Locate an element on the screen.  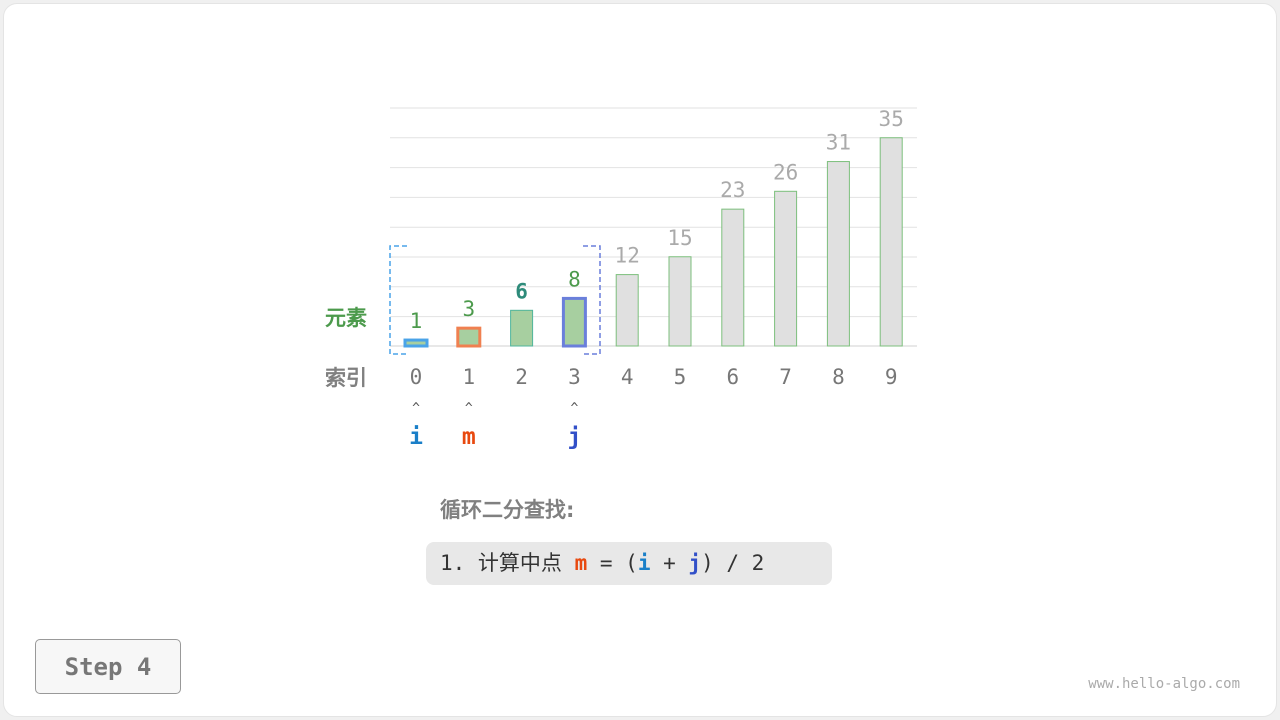
range-bracket-right is located at coordinates (592, 300).